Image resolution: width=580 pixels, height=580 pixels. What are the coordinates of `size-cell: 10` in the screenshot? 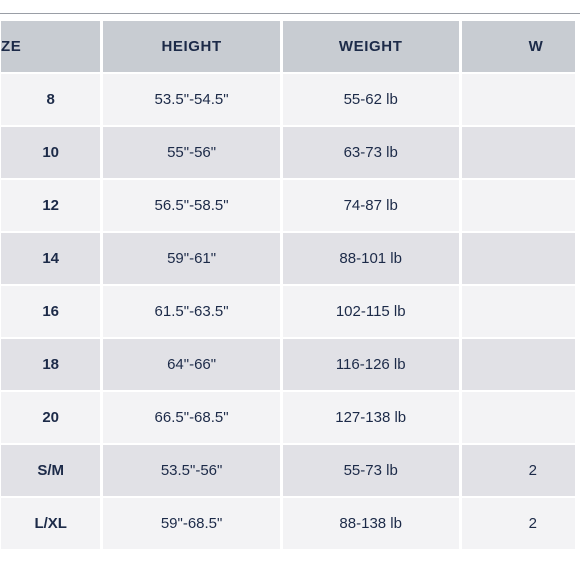 It's located at (51, 152).